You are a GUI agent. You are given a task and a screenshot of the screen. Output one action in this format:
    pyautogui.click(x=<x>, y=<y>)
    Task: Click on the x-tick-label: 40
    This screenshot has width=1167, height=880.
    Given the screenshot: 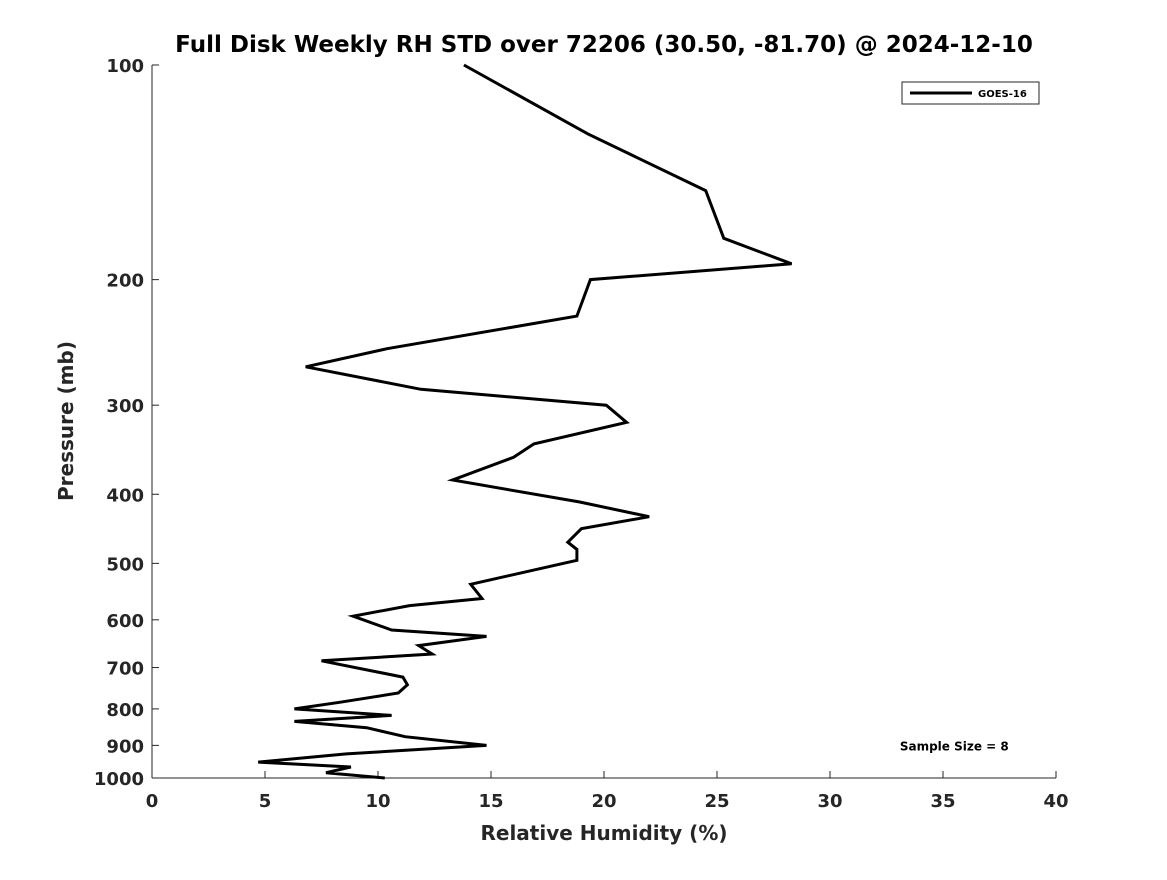 What is the action you would take?
    pyautogui.click(x=1055, y=801)
    